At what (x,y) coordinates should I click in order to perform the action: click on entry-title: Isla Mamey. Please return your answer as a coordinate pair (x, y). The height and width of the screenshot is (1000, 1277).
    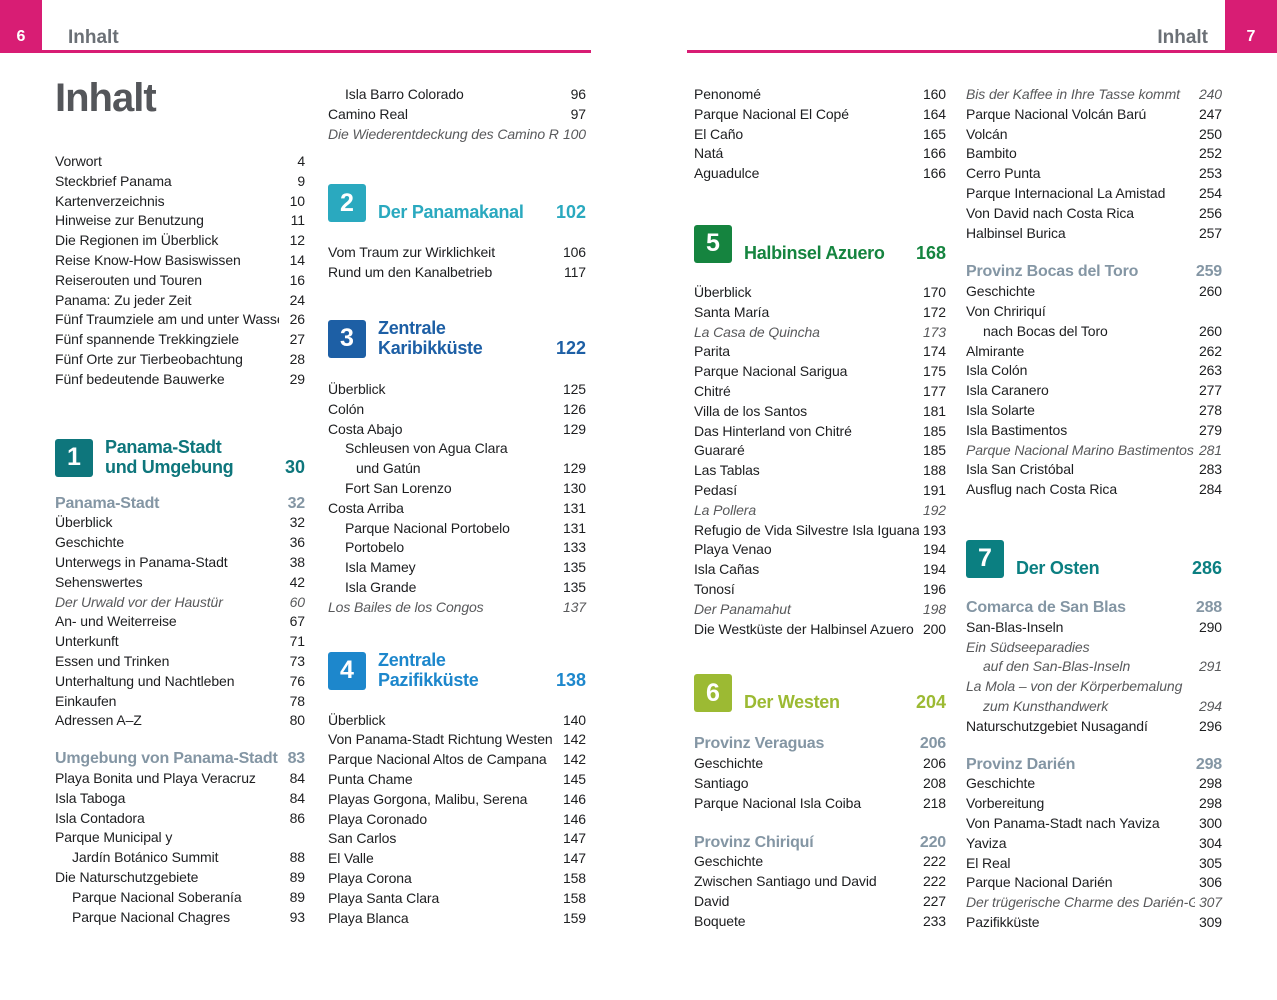
    Looking at the image, I should click on (380, 567).